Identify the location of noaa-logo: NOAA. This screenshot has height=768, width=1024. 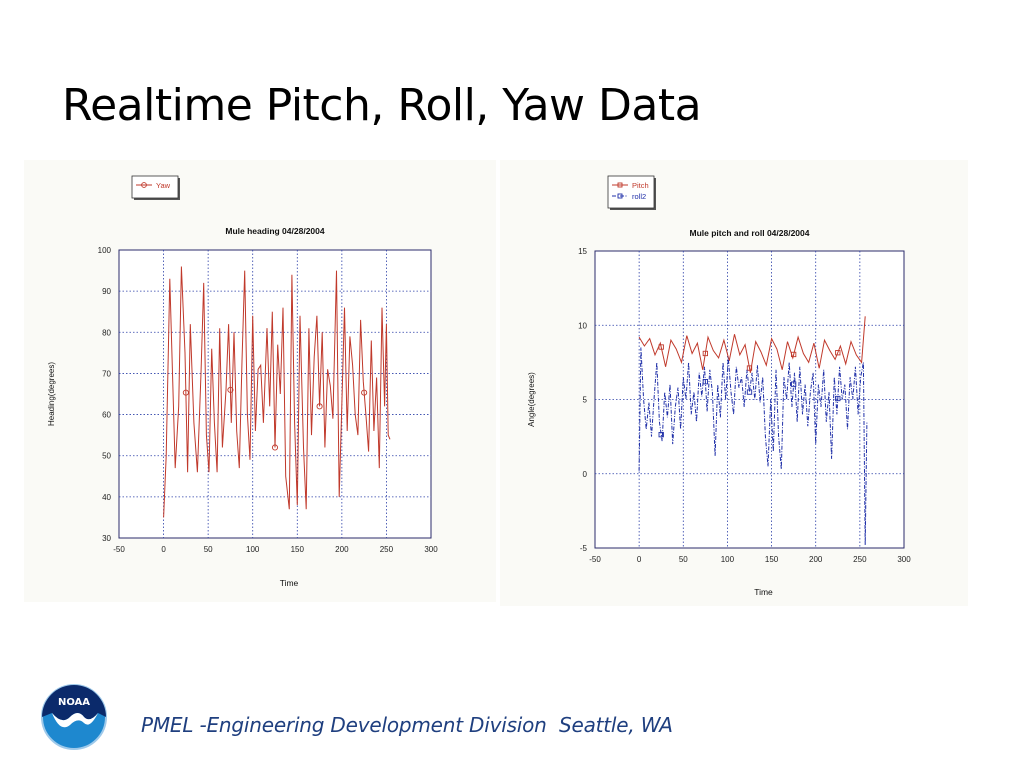
(74, 717).